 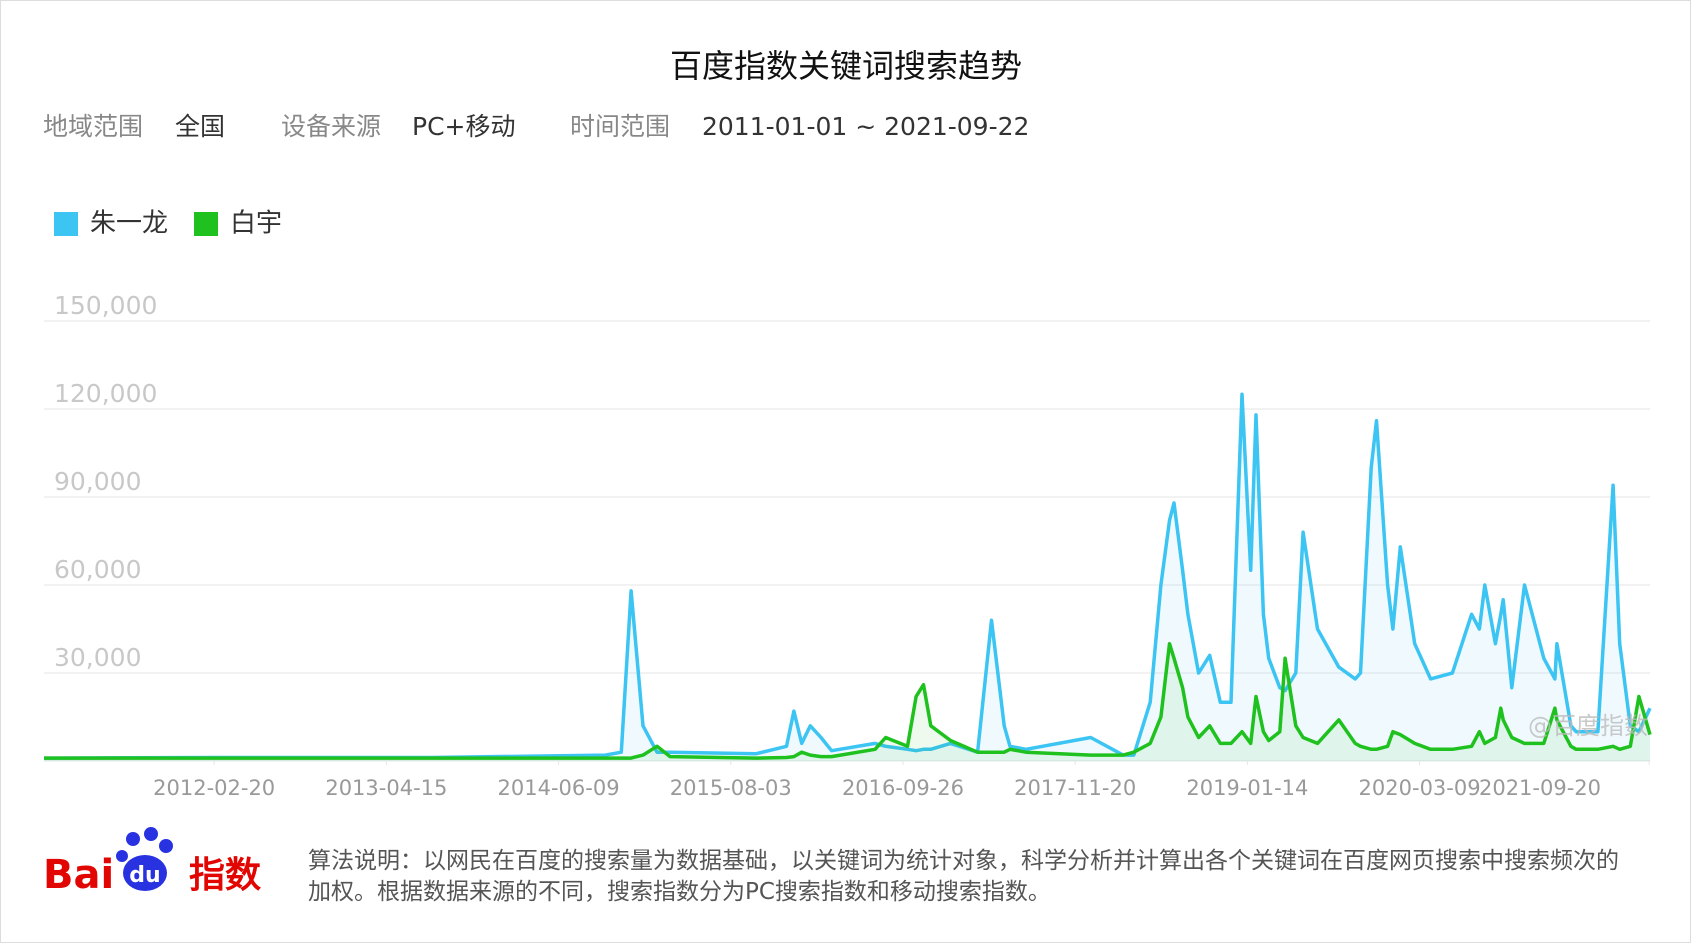 I want to click on x-tick-label: 2014-06-09, so click(x=559, y=788).